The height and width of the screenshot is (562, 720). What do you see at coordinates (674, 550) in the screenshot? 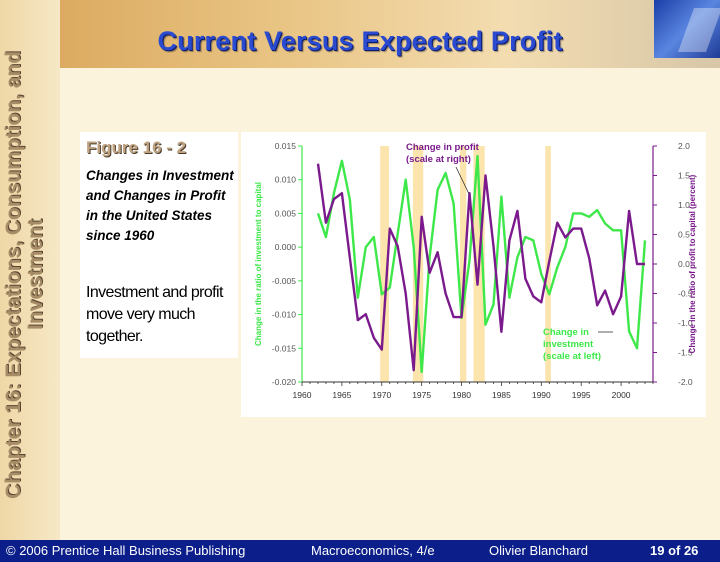
I see `footer-page-number: 19 of 26` at bounding box center [674, 550].